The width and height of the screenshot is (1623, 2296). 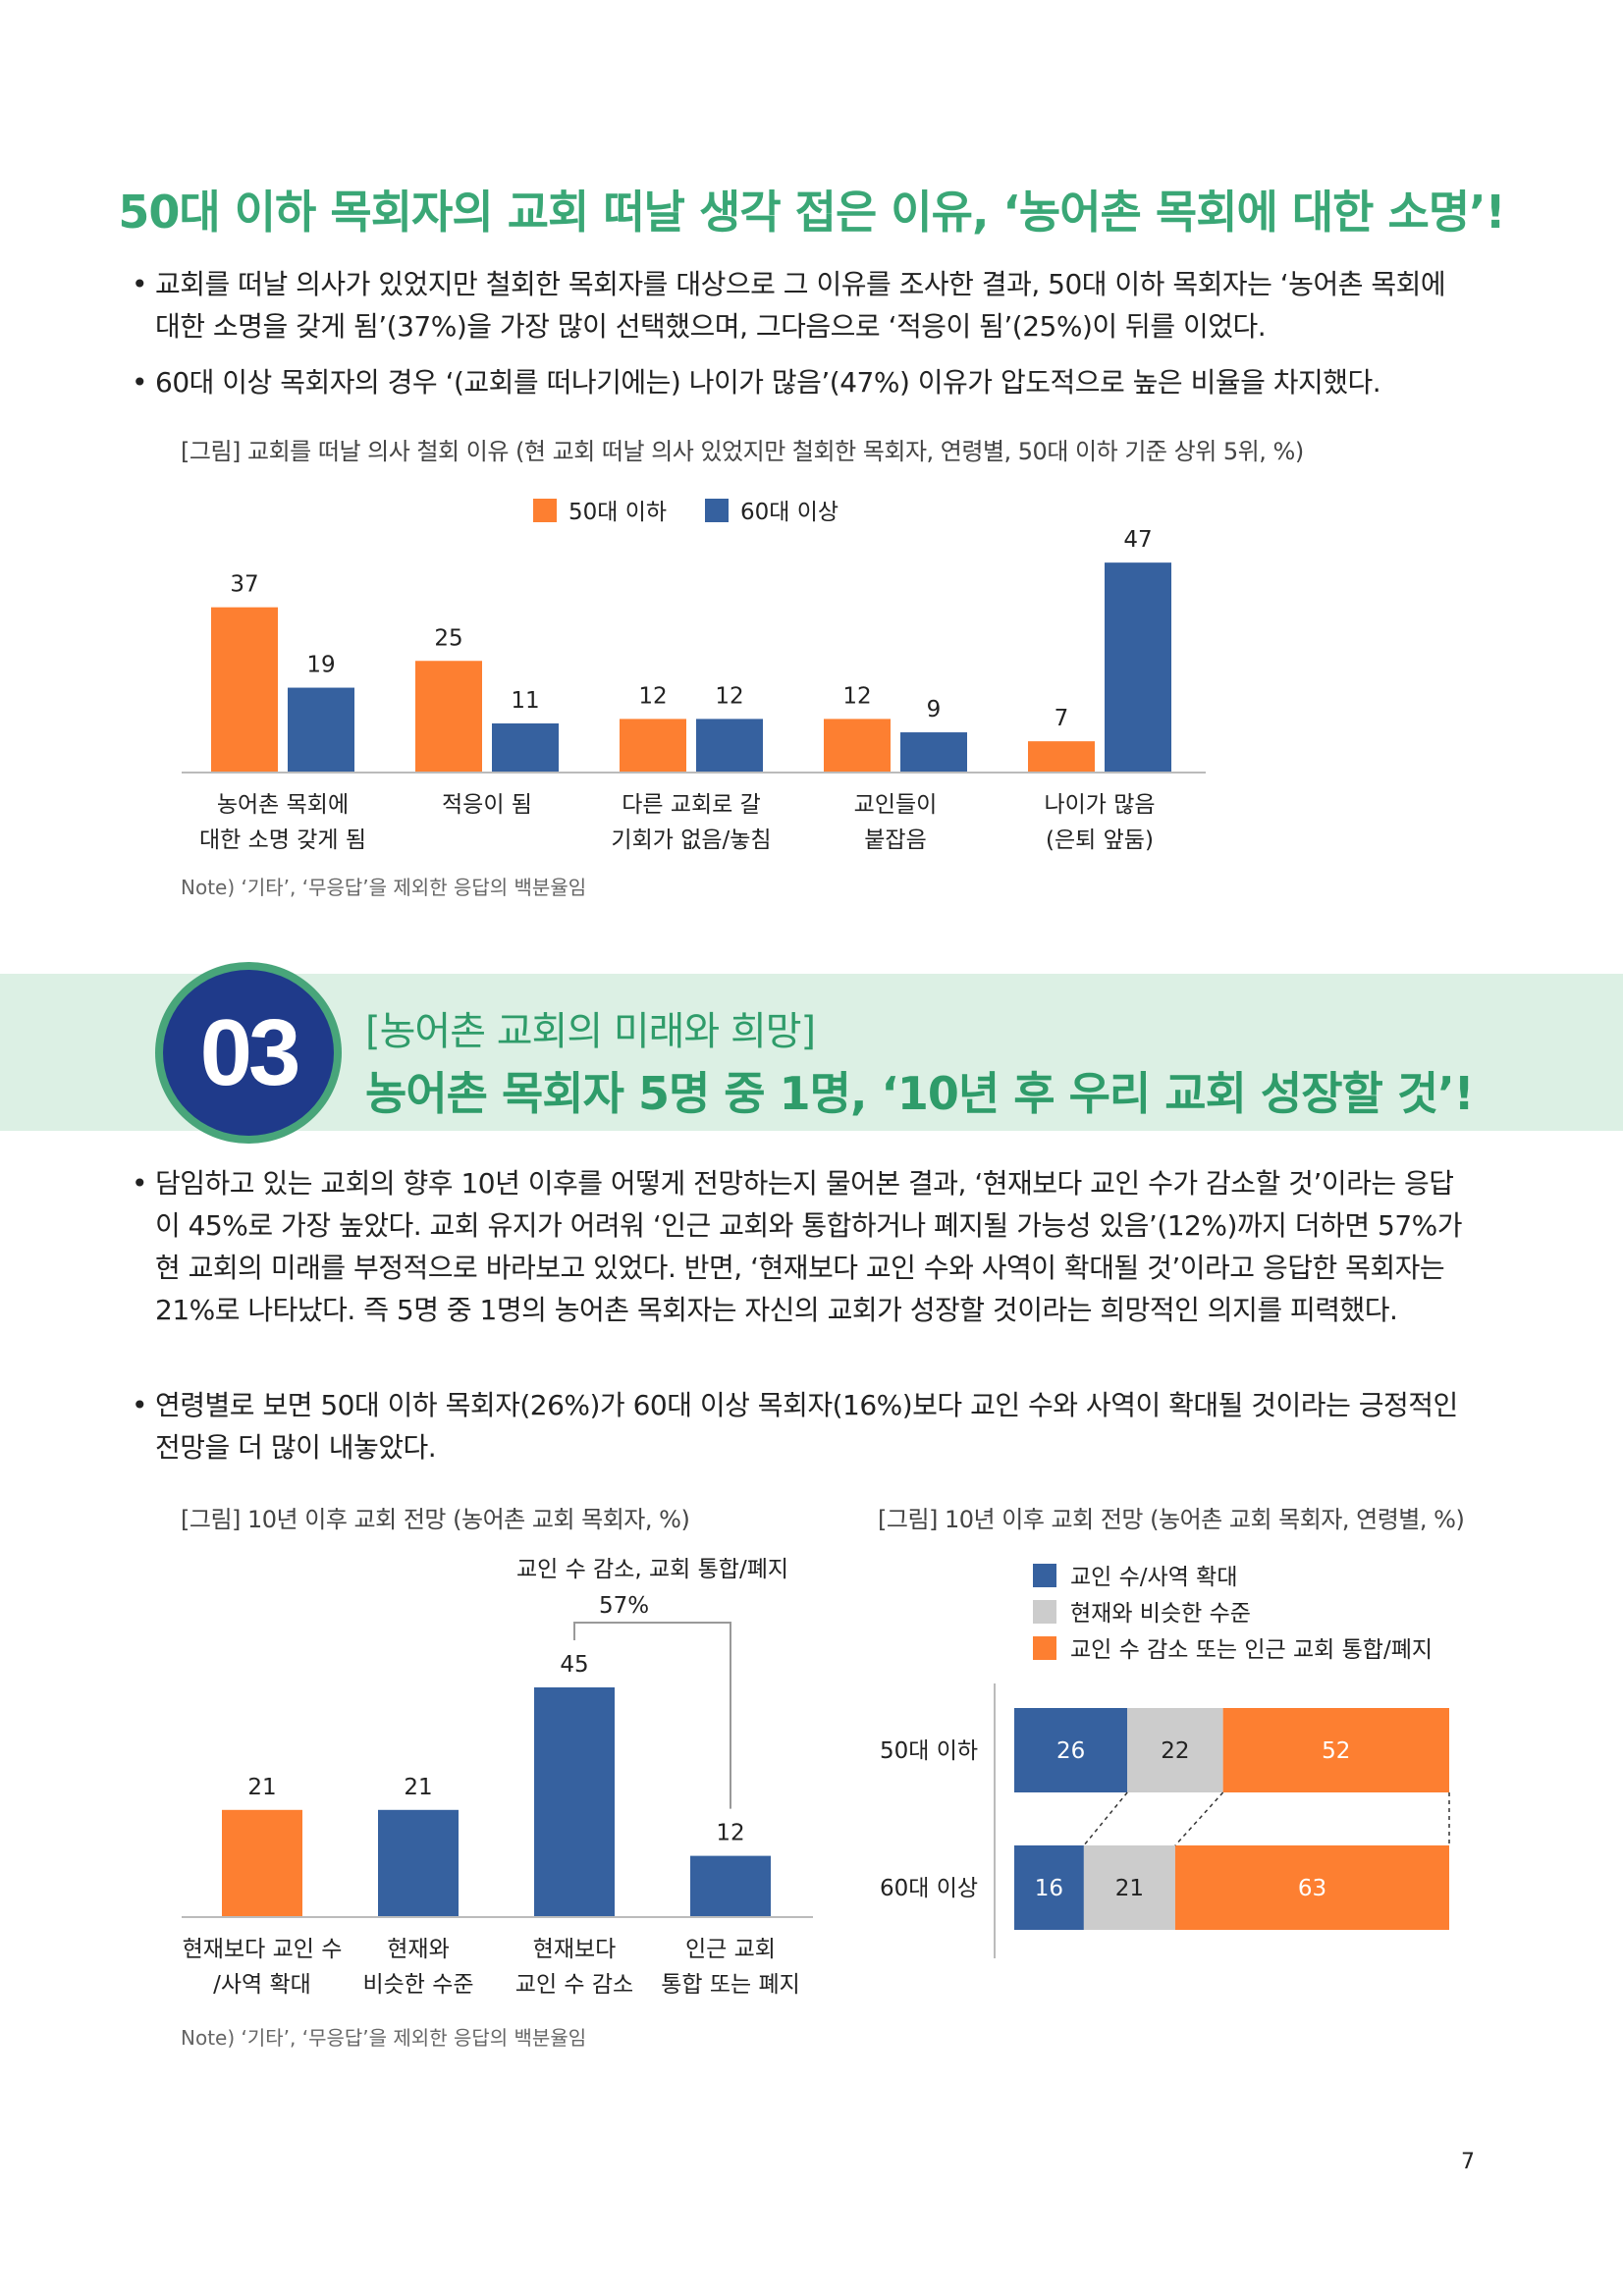 I want to click on figure3-caption: [그림] 10년 이후 교회 전망 (농어촌 교회 목회자, 연령별, %), so click(x=1171, y=1519).